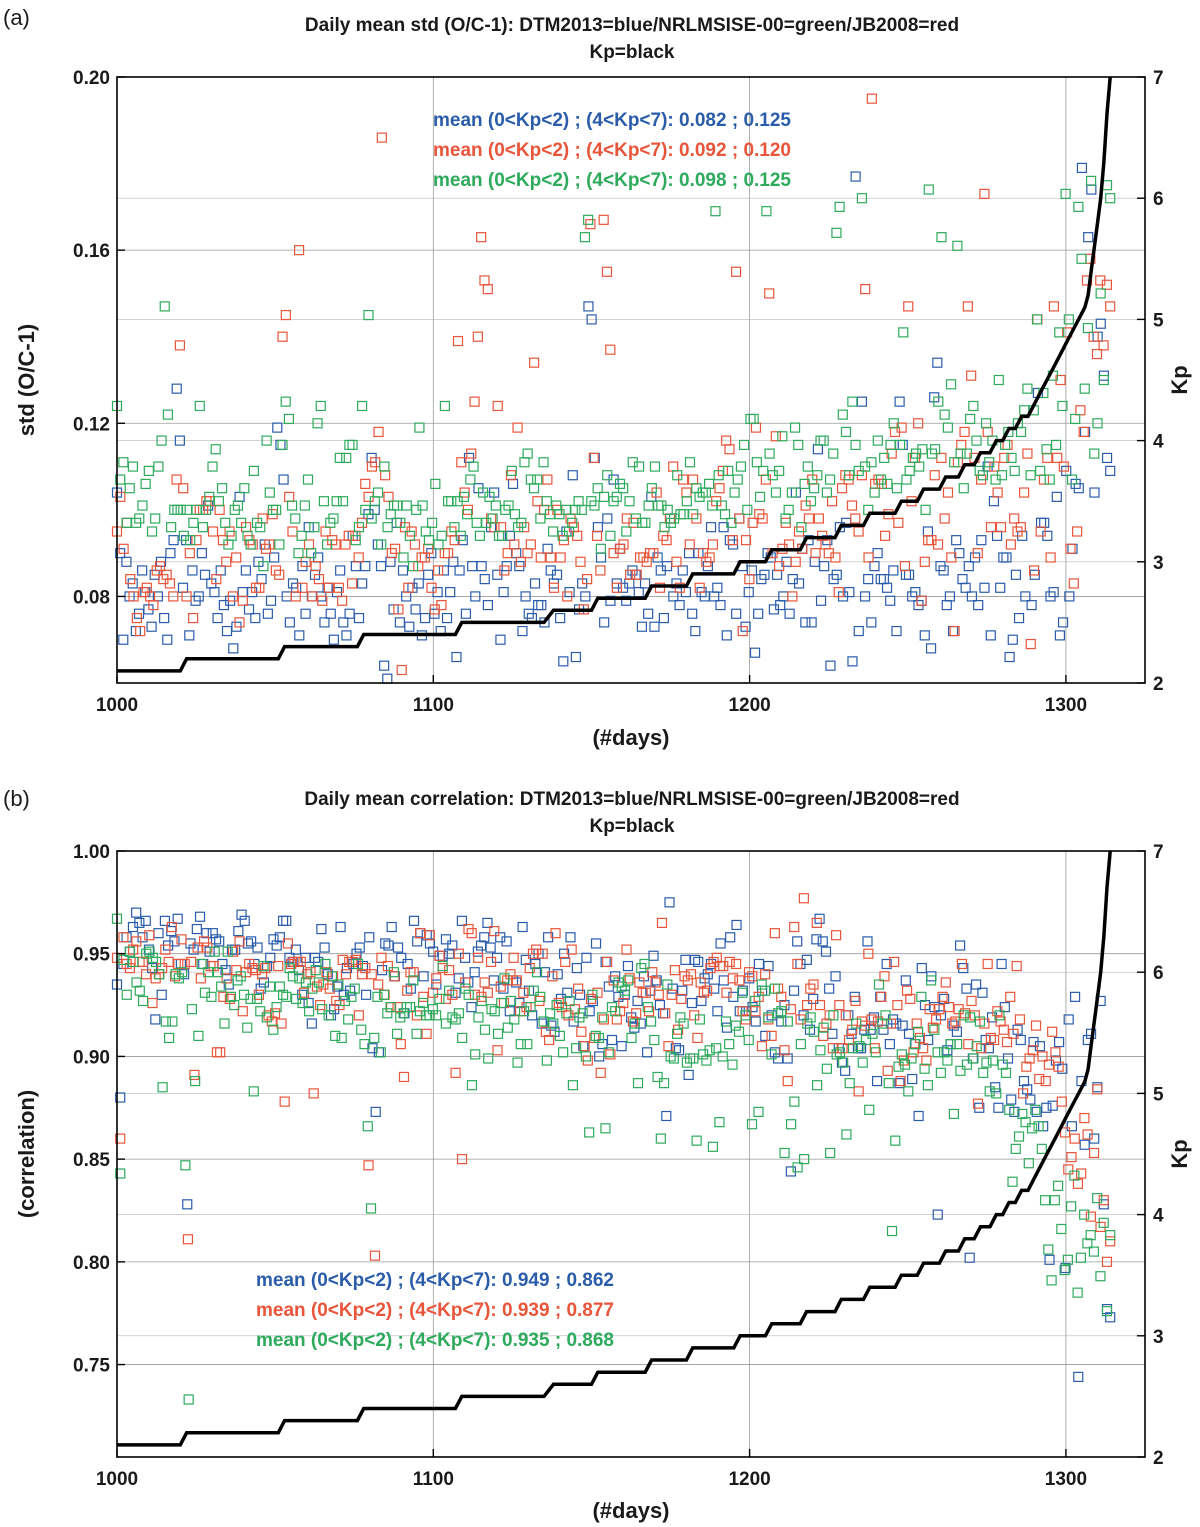 Image resolution: width=1200 pixels, height=1527 pixels. Describe the element at coordinates (433, 705) in the screenshot. I see `x-tick-label: 1100` at that location.